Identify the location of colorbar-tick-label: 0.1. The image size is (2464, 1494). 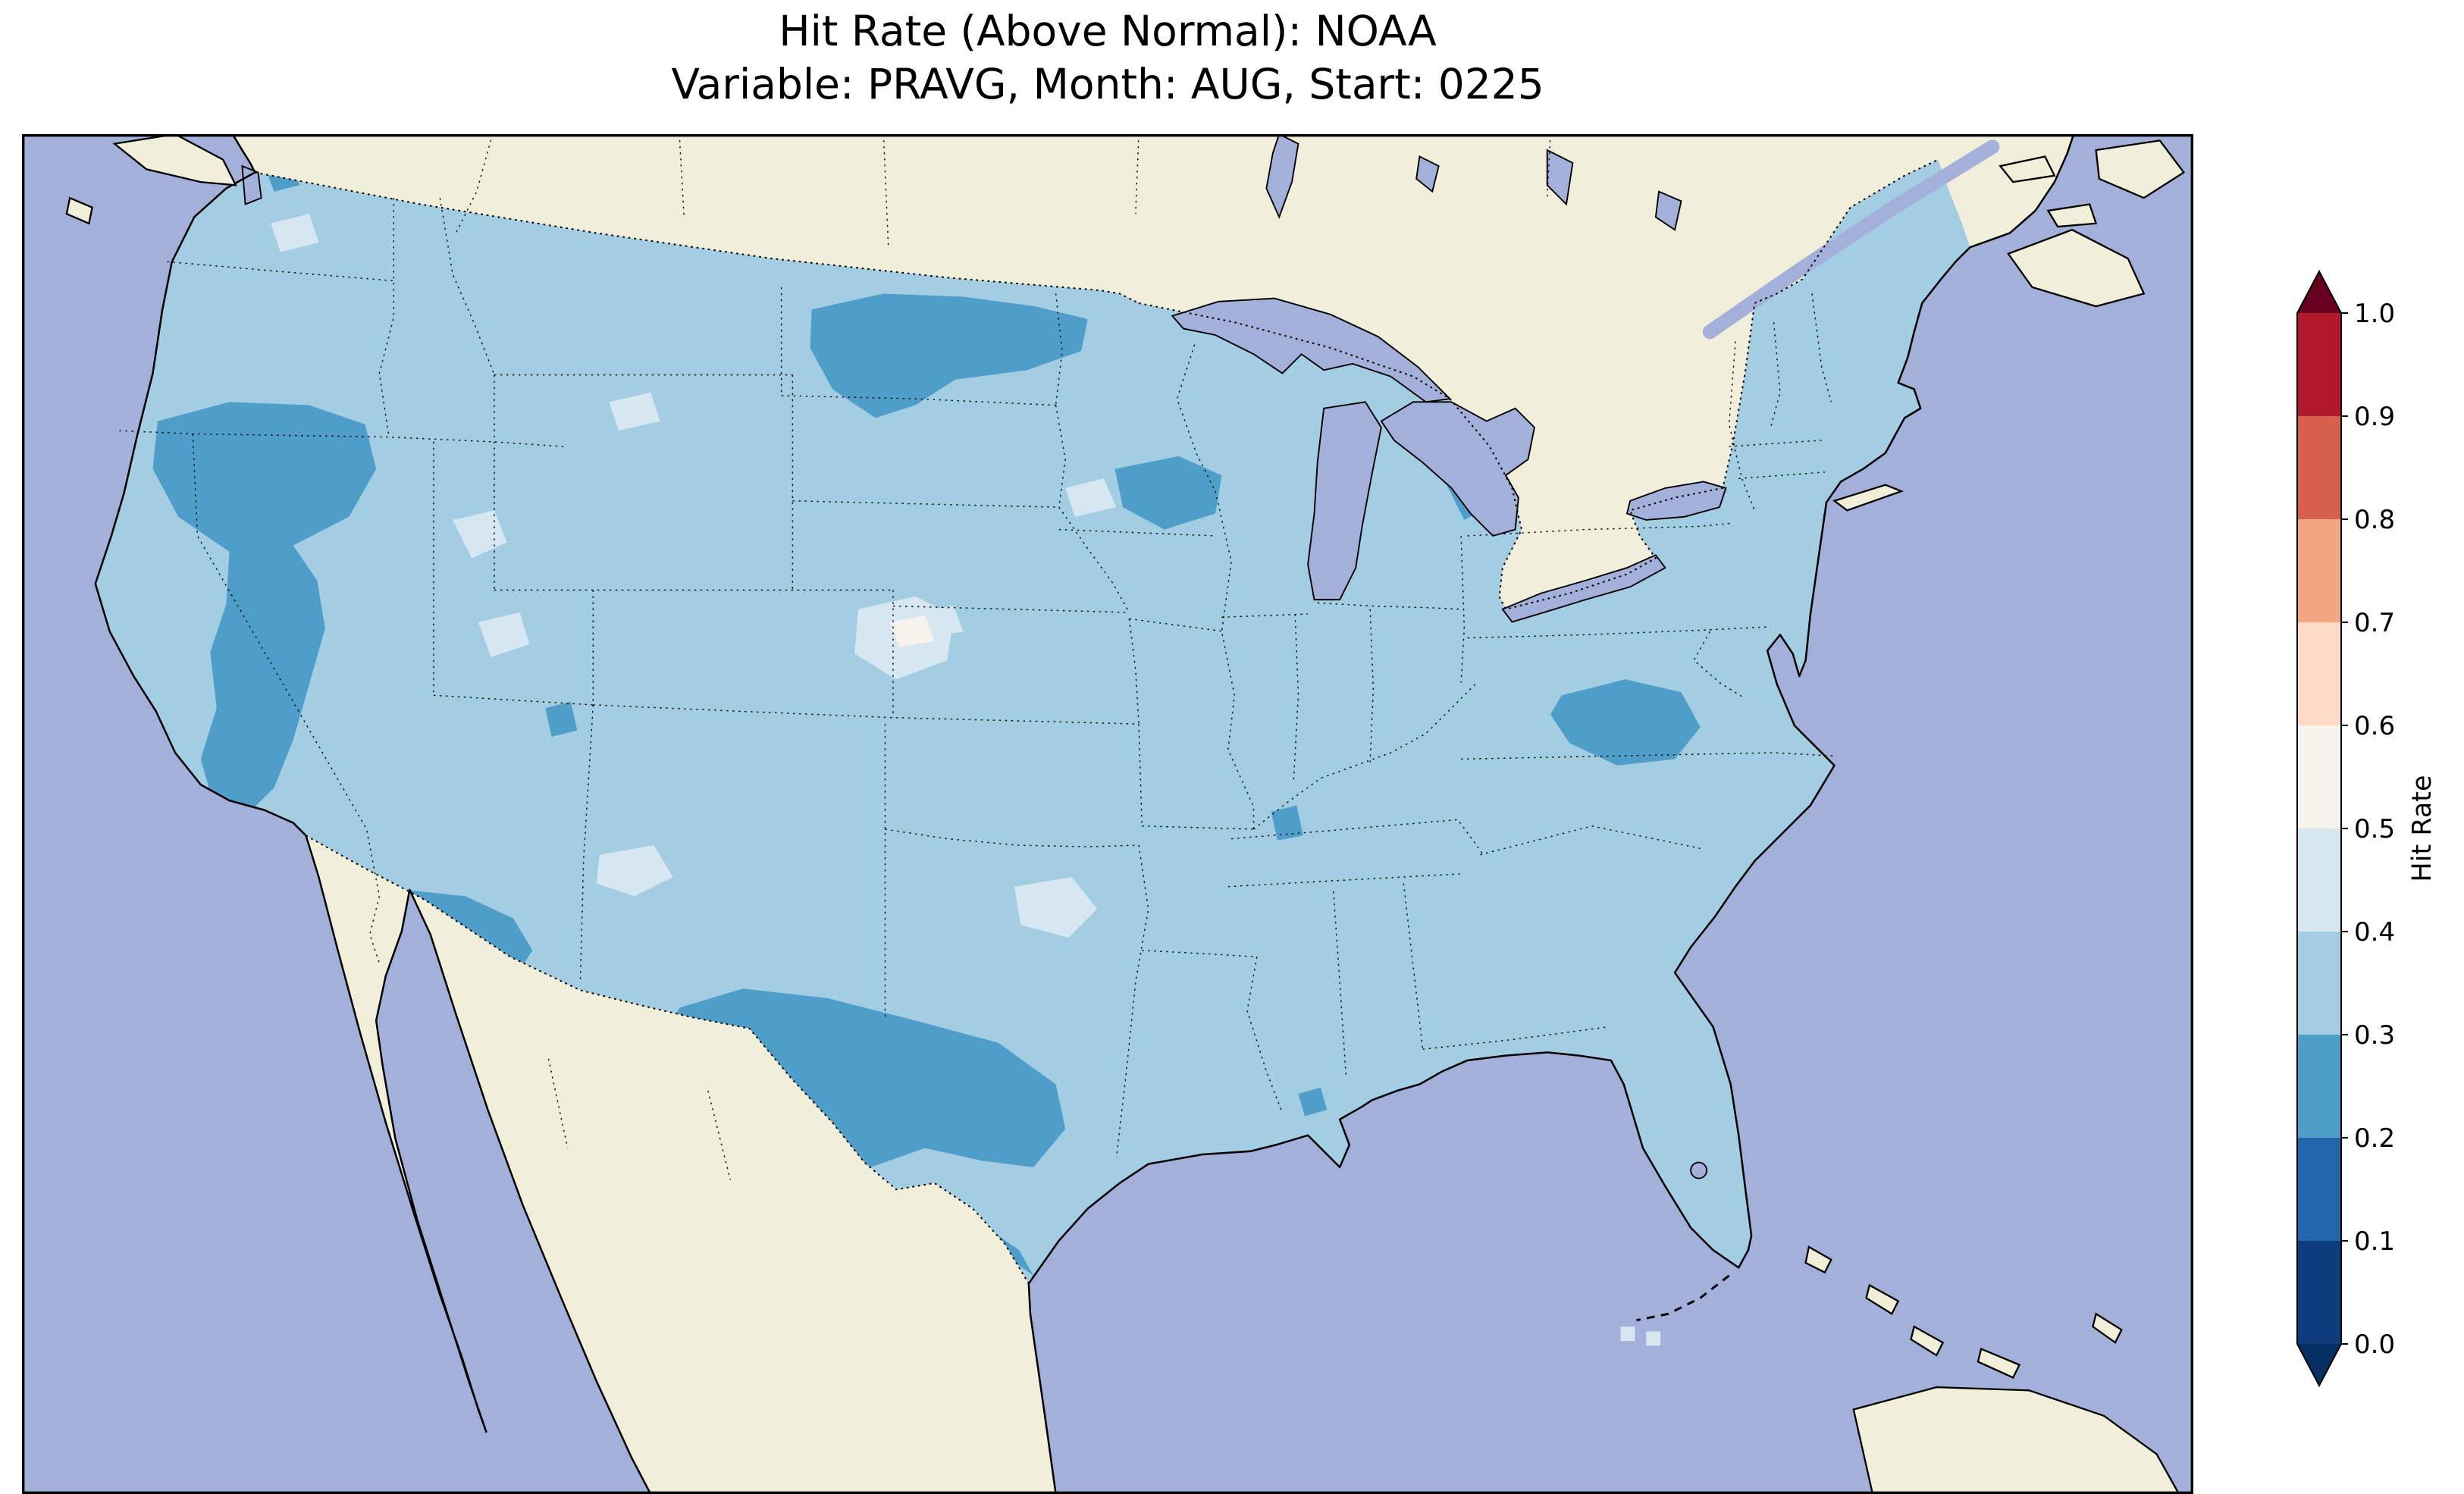
(2374, 1241).